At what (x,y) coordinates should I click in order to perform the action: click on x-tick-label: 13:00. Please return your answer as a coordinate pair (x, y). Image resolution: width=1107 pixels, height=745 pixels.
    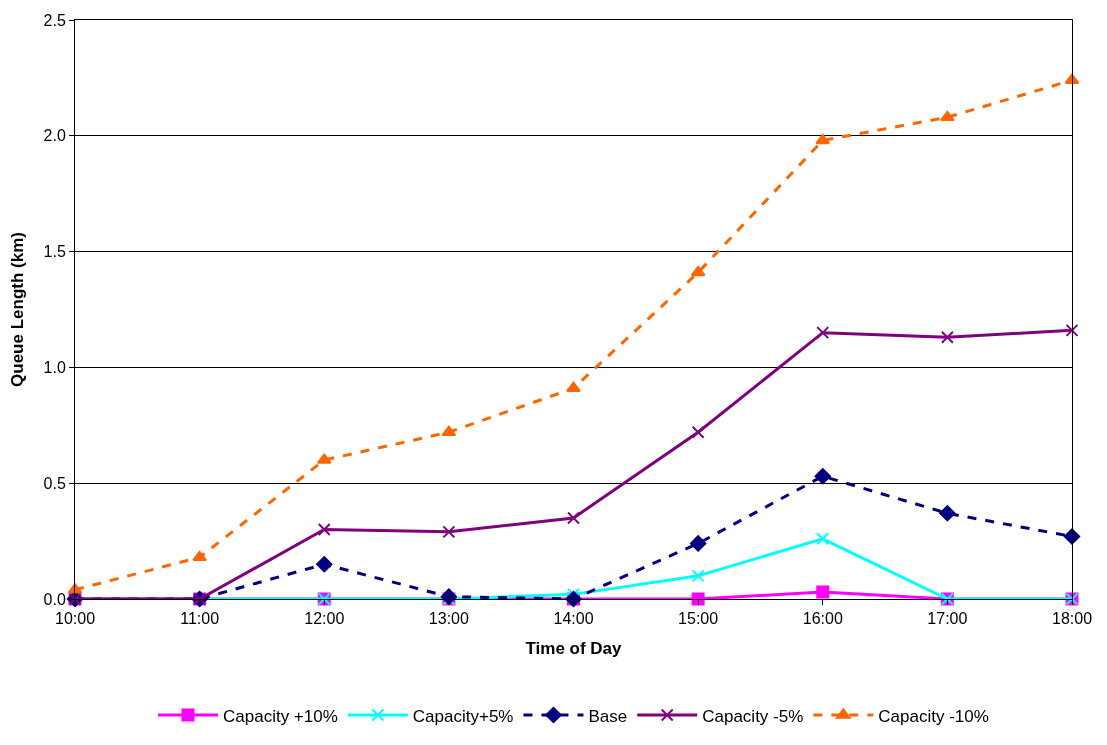
    Looking at the image, I should click on (448, 619).